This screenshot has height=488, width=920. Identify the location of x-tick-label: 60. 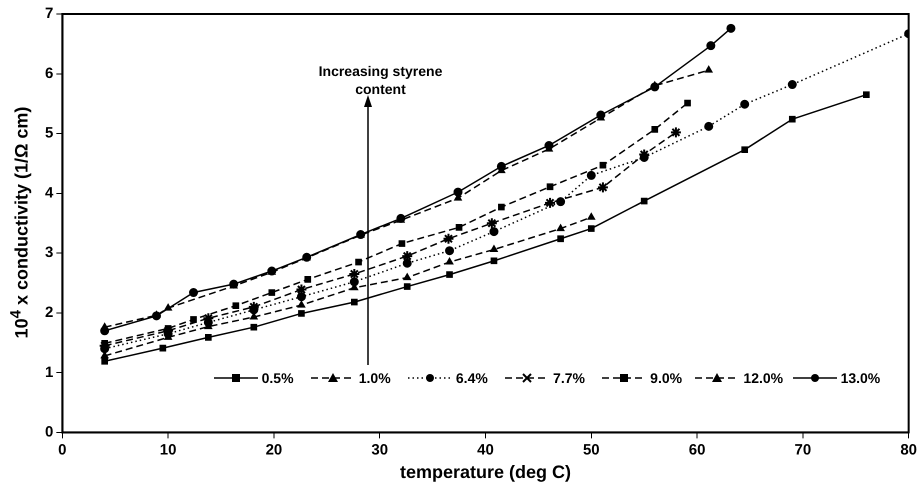
(697, 450).